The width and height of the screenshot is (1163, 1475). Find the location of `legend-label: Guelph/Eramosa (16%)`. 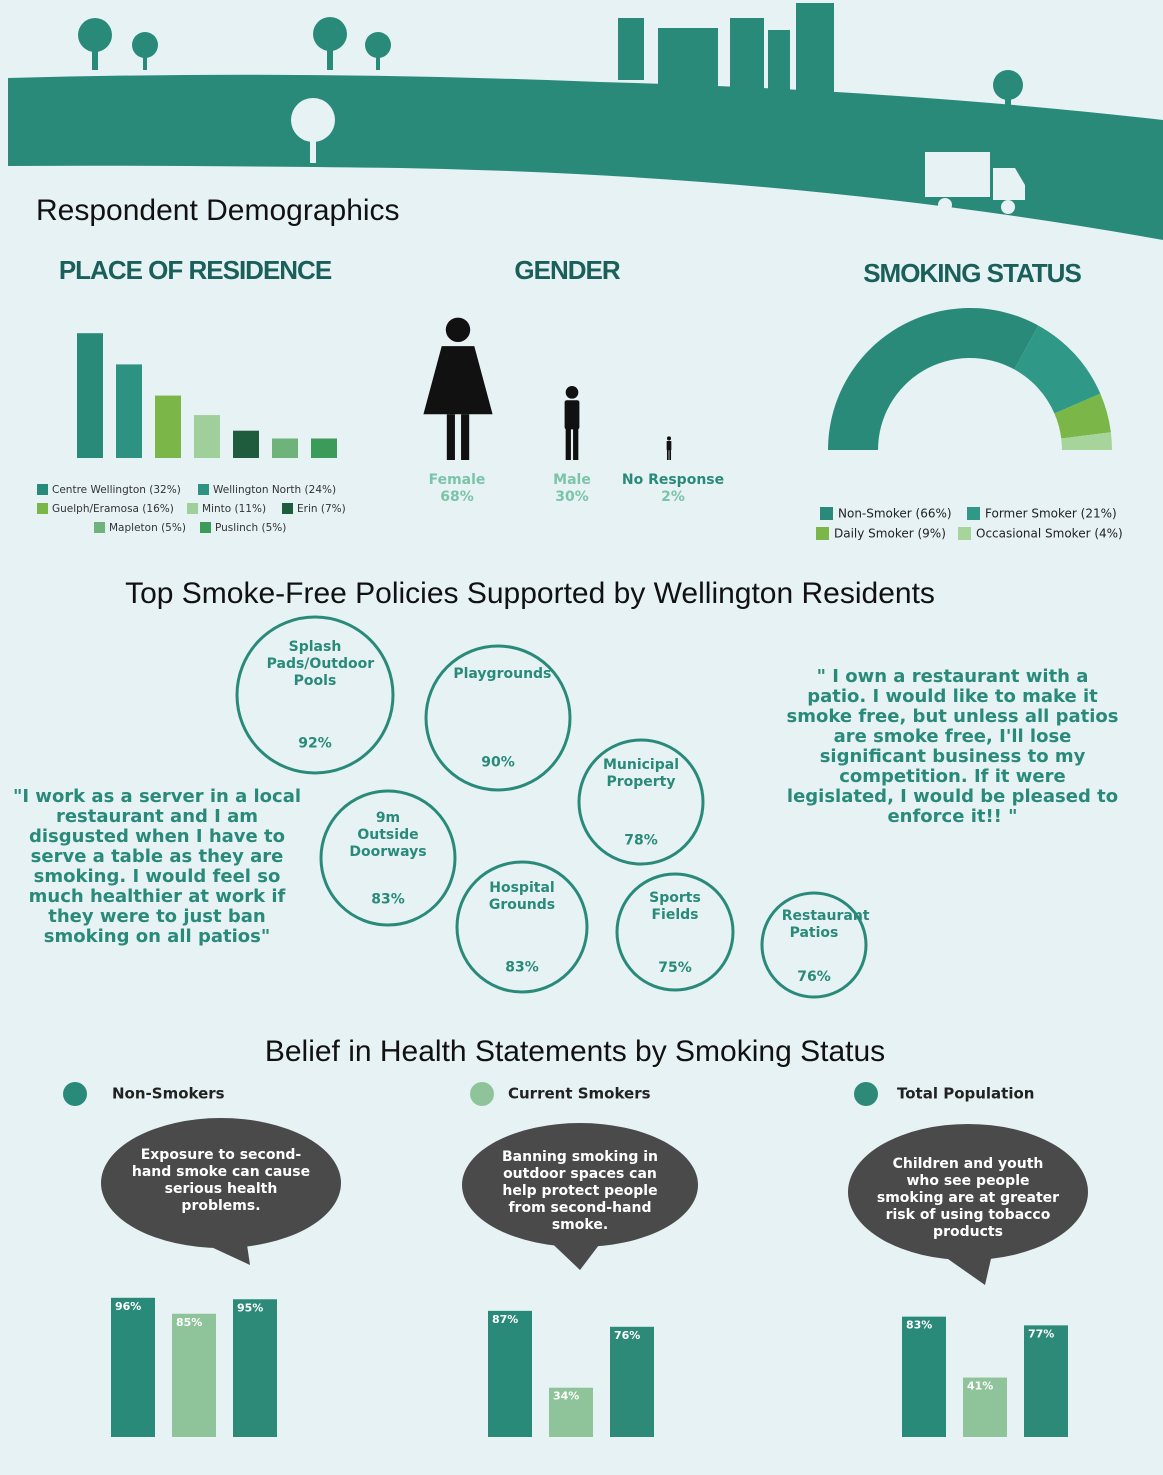

legend-label: Guelph/Eramosa (16%) is located at coordinates (113, 509).